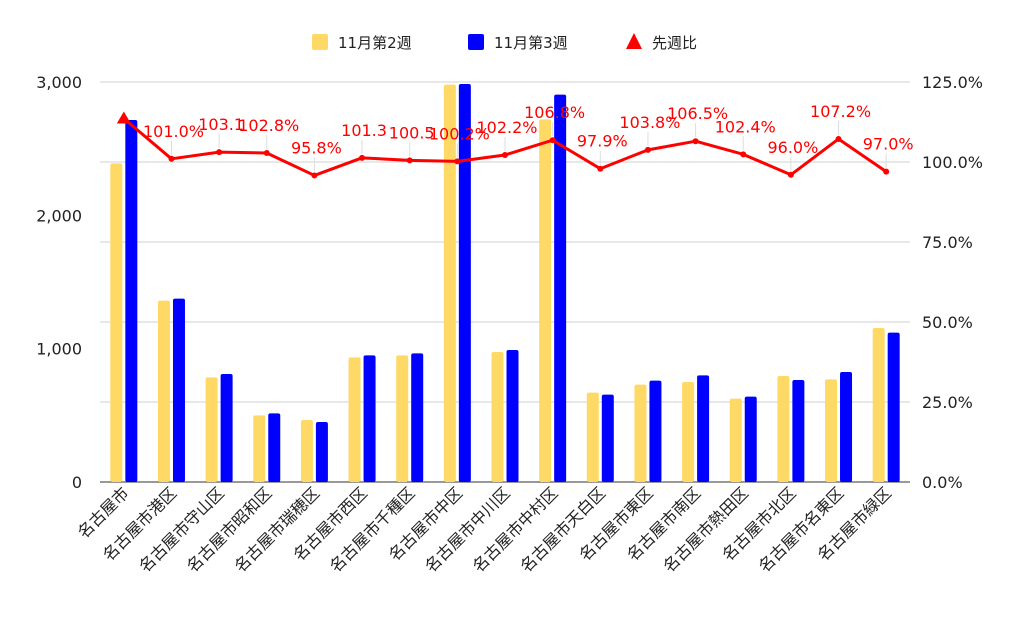  Describe the element at coordinates (947, 322) in the screenshot. I see `right-tick-label: 50.0%` at that location.